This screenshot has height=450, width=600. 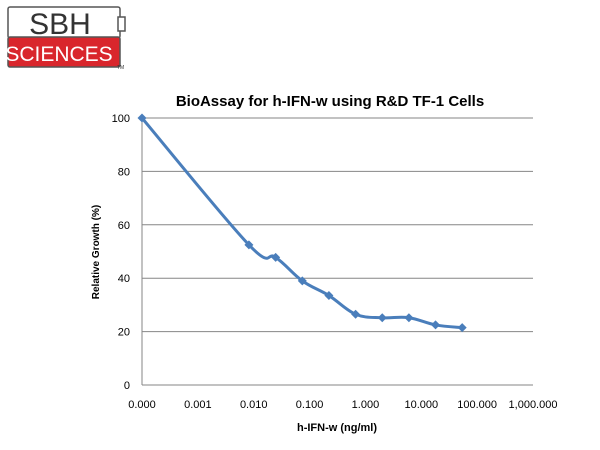 I want to click on y-tick-labels: 0 20 40 60 80 100, so click(x=121, y=252).